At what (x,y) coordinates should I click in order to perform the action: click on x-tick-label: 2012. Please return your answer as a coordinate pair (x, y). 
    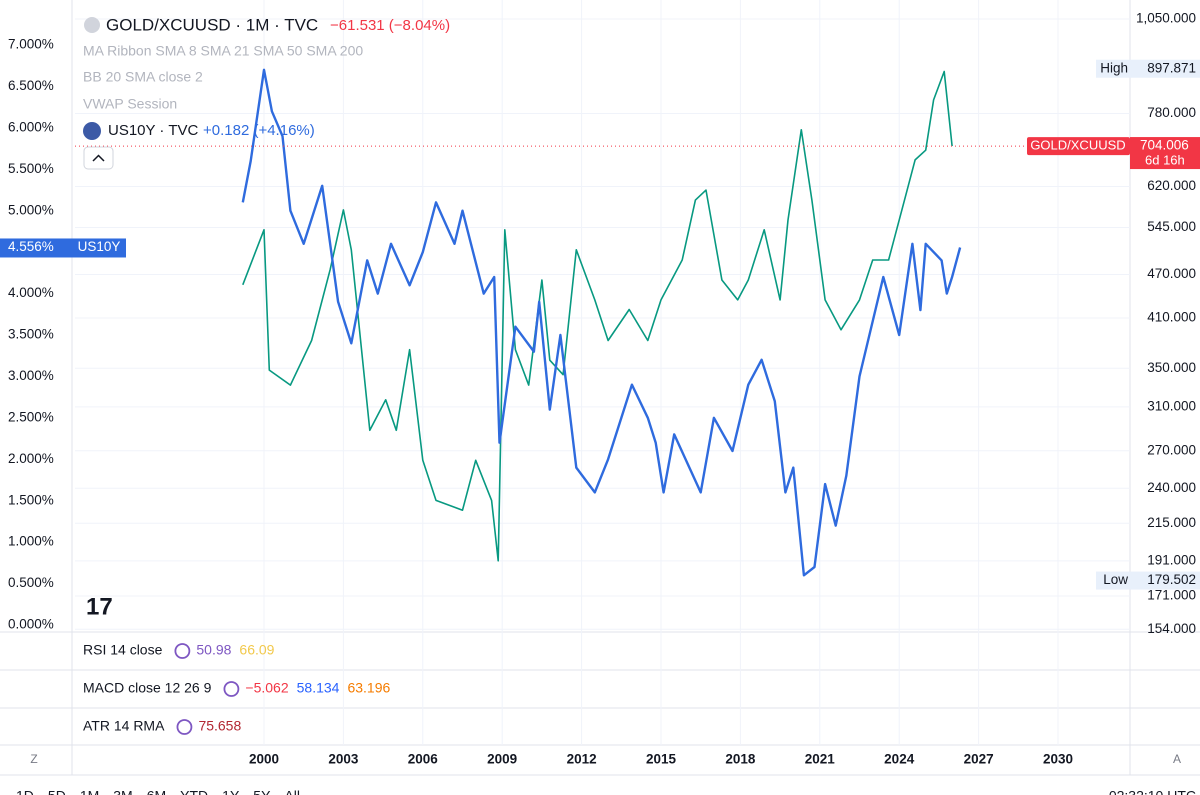
    Looking at the image, I should click on (582, 759).